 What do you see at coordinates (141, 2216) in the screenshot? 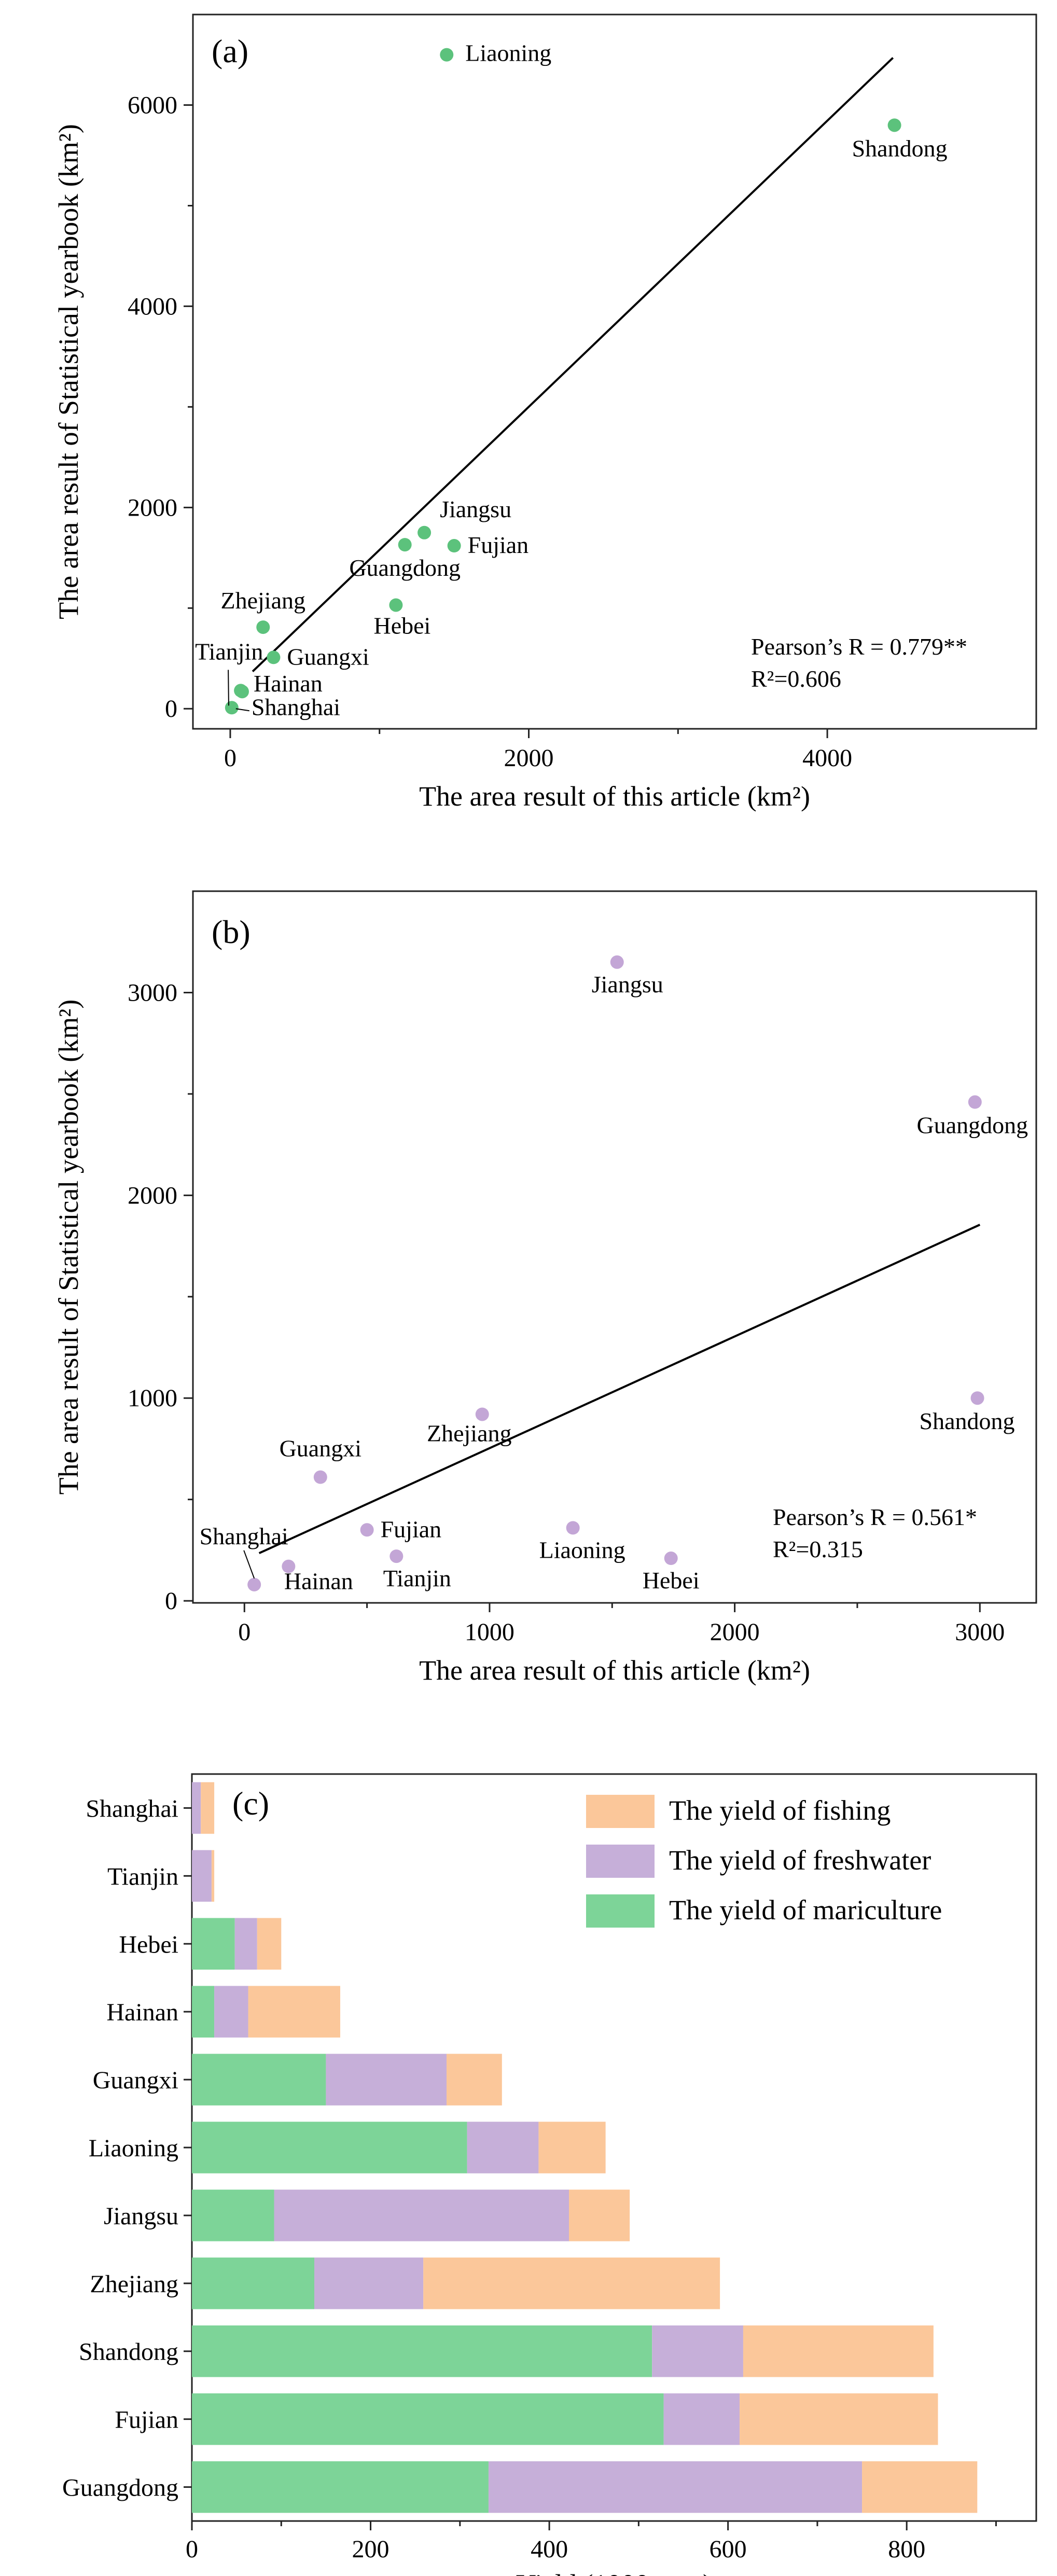
I see `category-label-jiangsu: Jiangsu` at bounding box center [141, 2216].